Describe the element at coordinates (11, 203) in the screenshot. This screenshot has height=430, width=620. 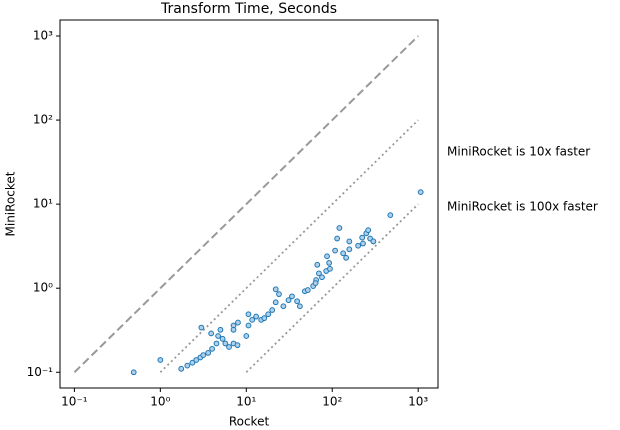
I see `y-axis-label: MiniRocket` at that location.